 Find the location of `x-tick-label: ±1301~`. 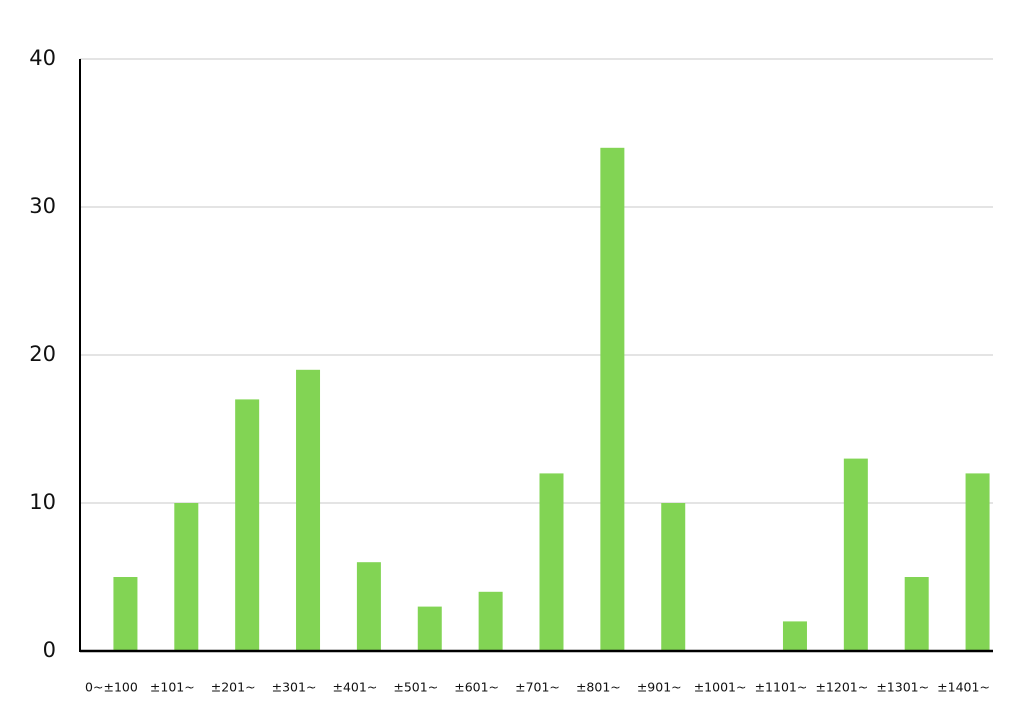

x-tick-label: ±1301~ is located at coordinates (902, 687).